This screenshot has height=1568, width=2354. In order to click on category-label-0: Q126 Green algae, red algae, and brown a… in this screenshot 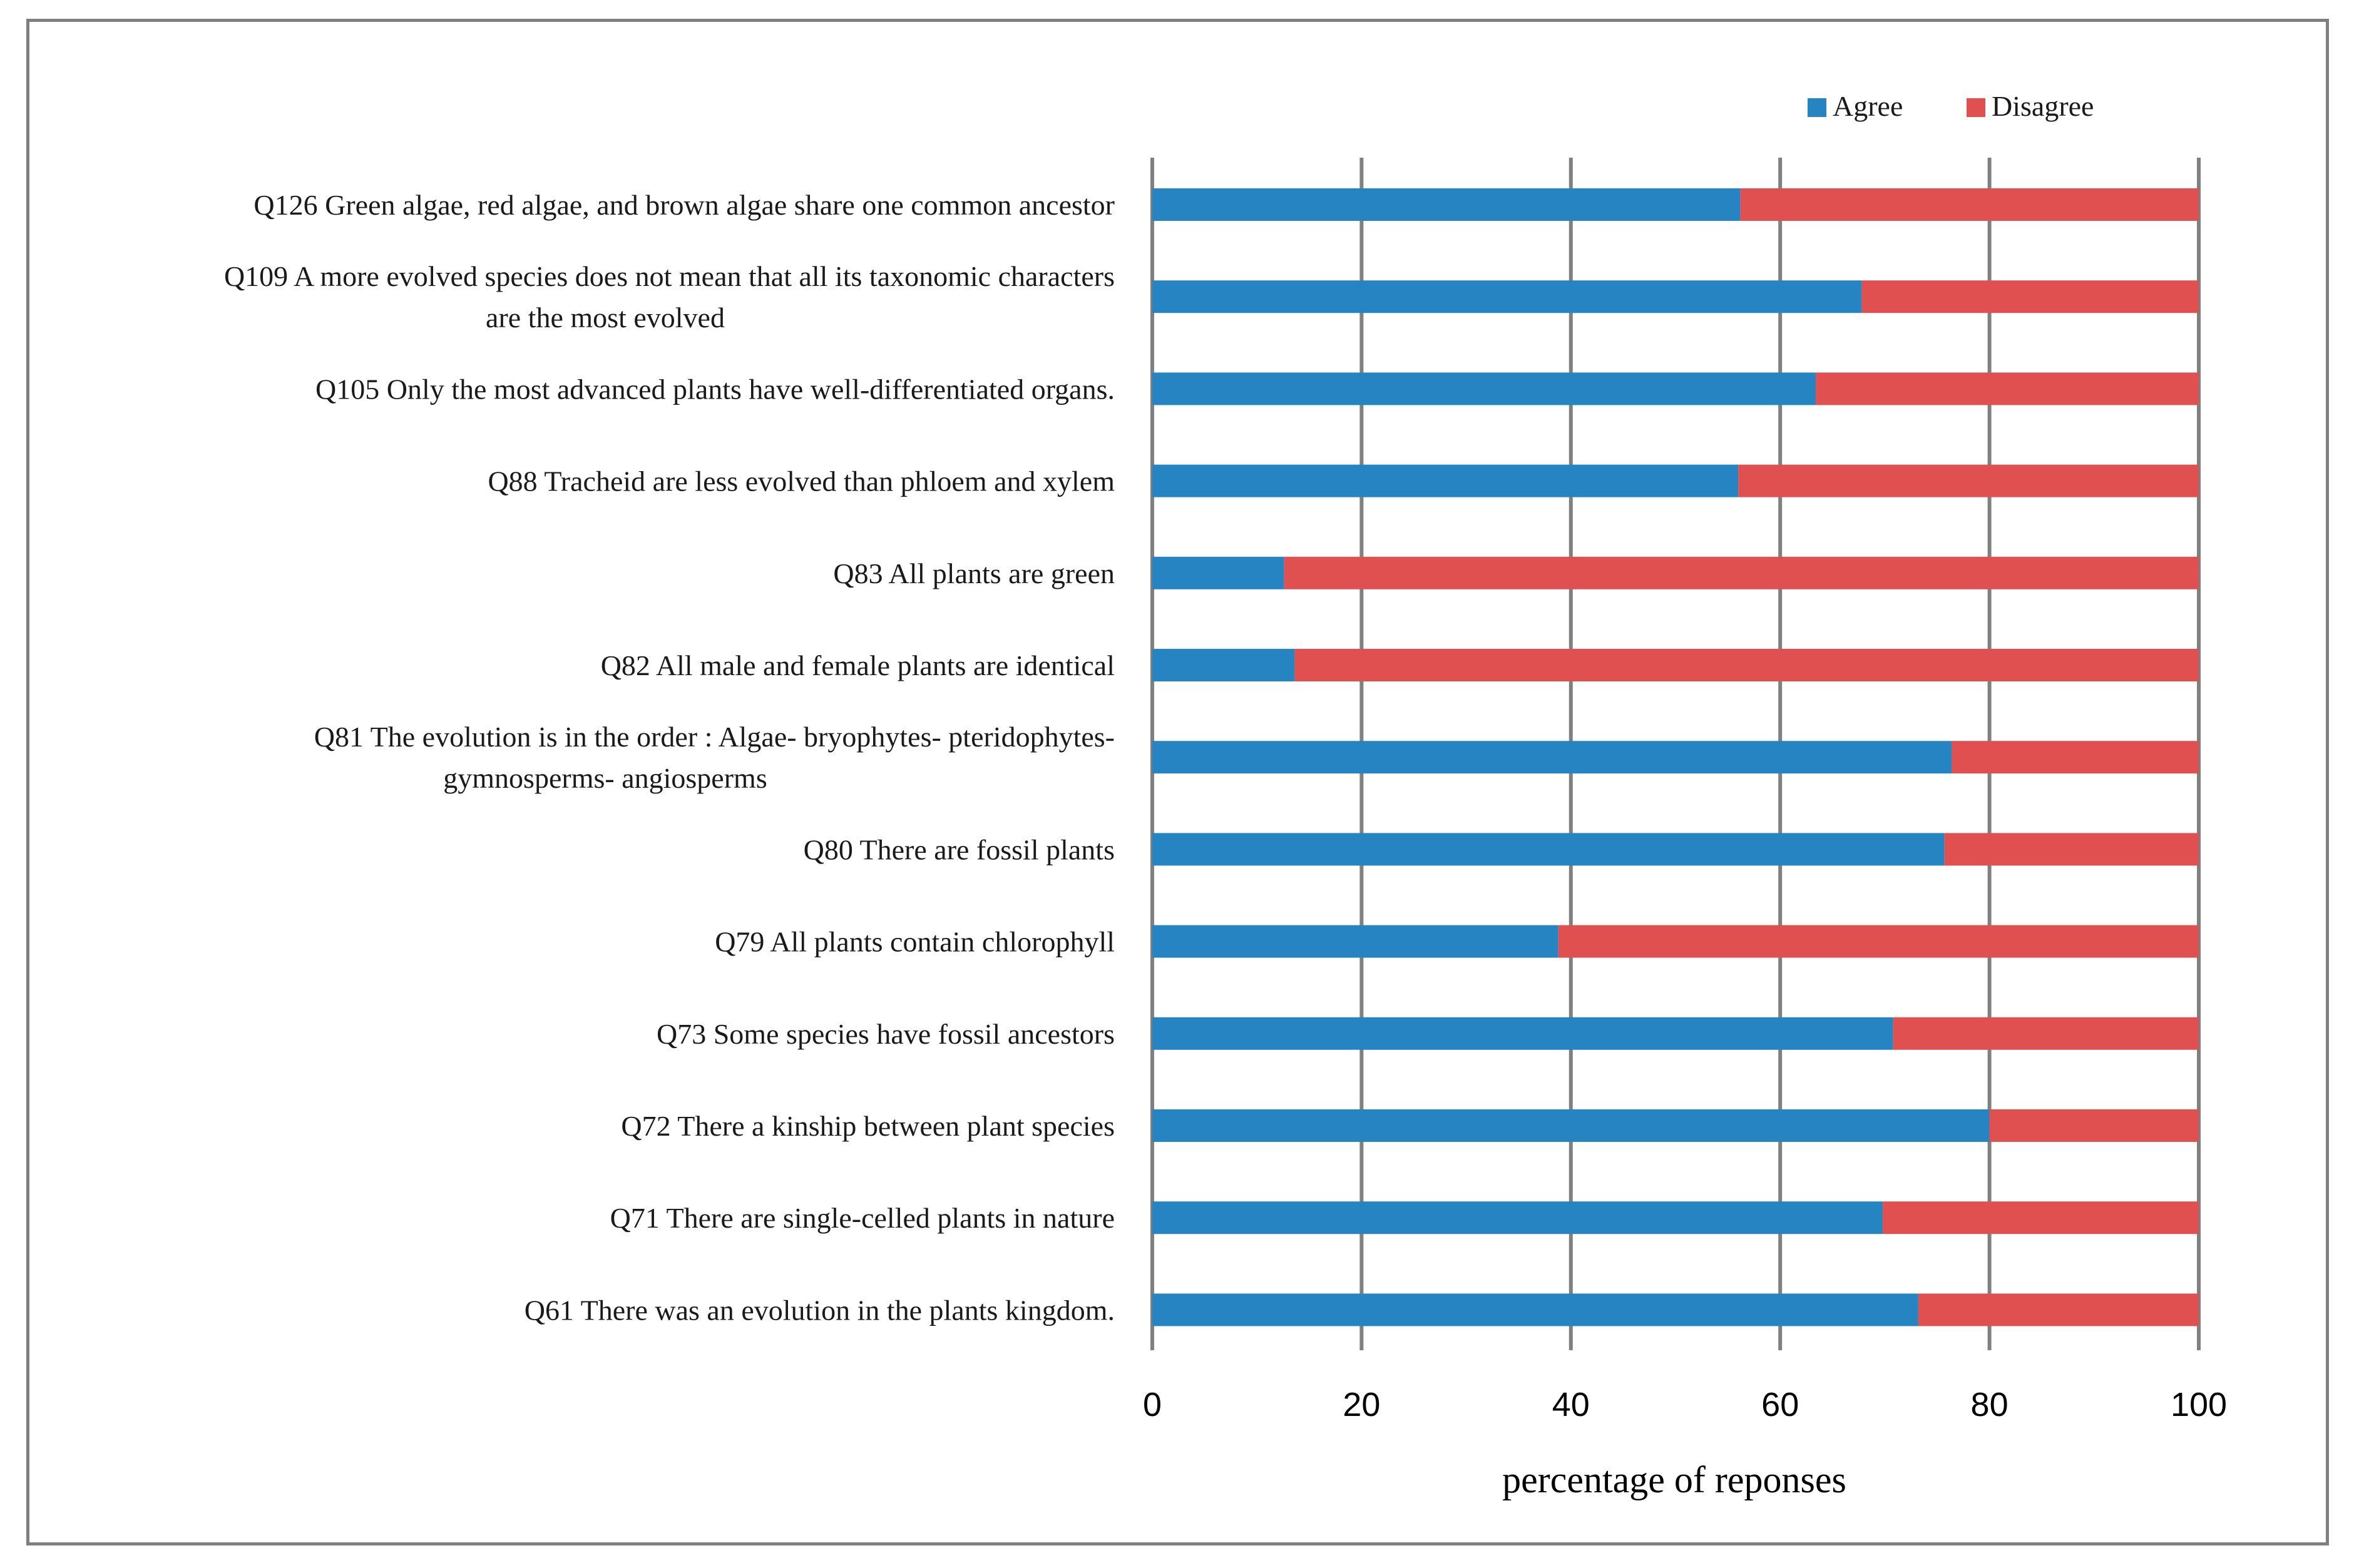, I will do `click(684, 205)`.